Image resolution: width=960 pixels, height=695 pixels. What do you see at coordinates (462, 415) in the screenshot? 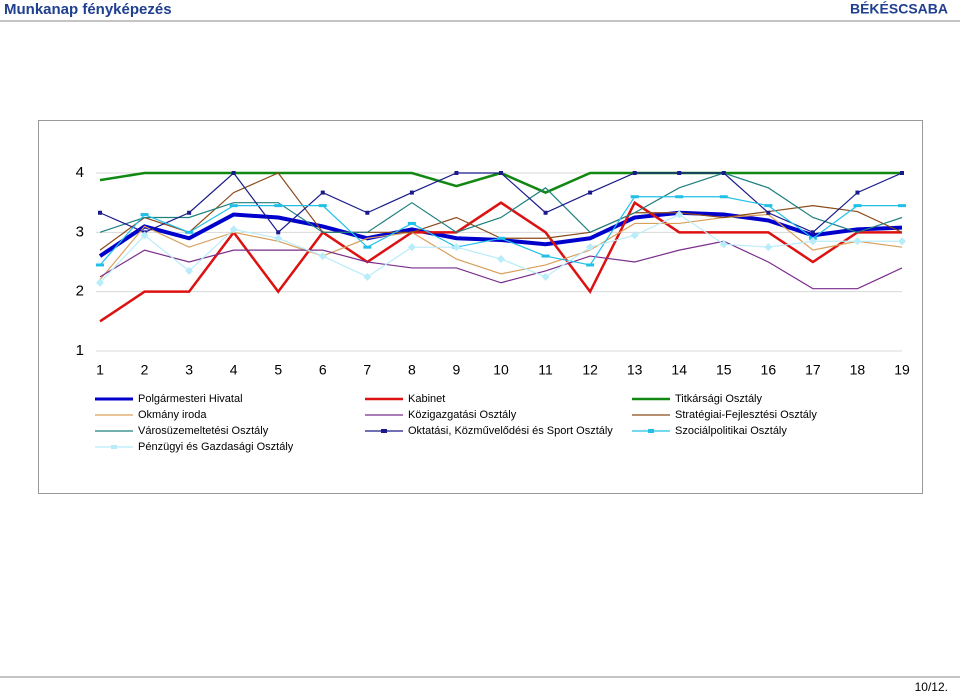
I see `legend-label: Közigazgatási Osztály` at bounding box center [462, 415].